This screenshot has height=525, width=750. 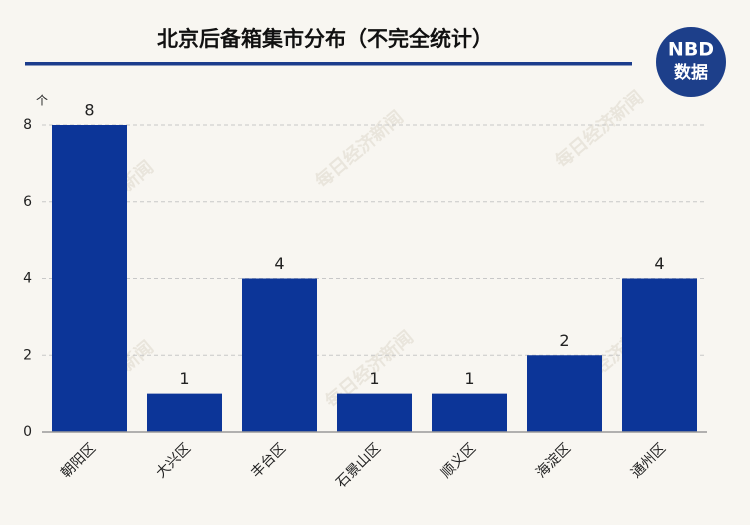 I want to click on data-label: 2, so click(x=564, y=340).